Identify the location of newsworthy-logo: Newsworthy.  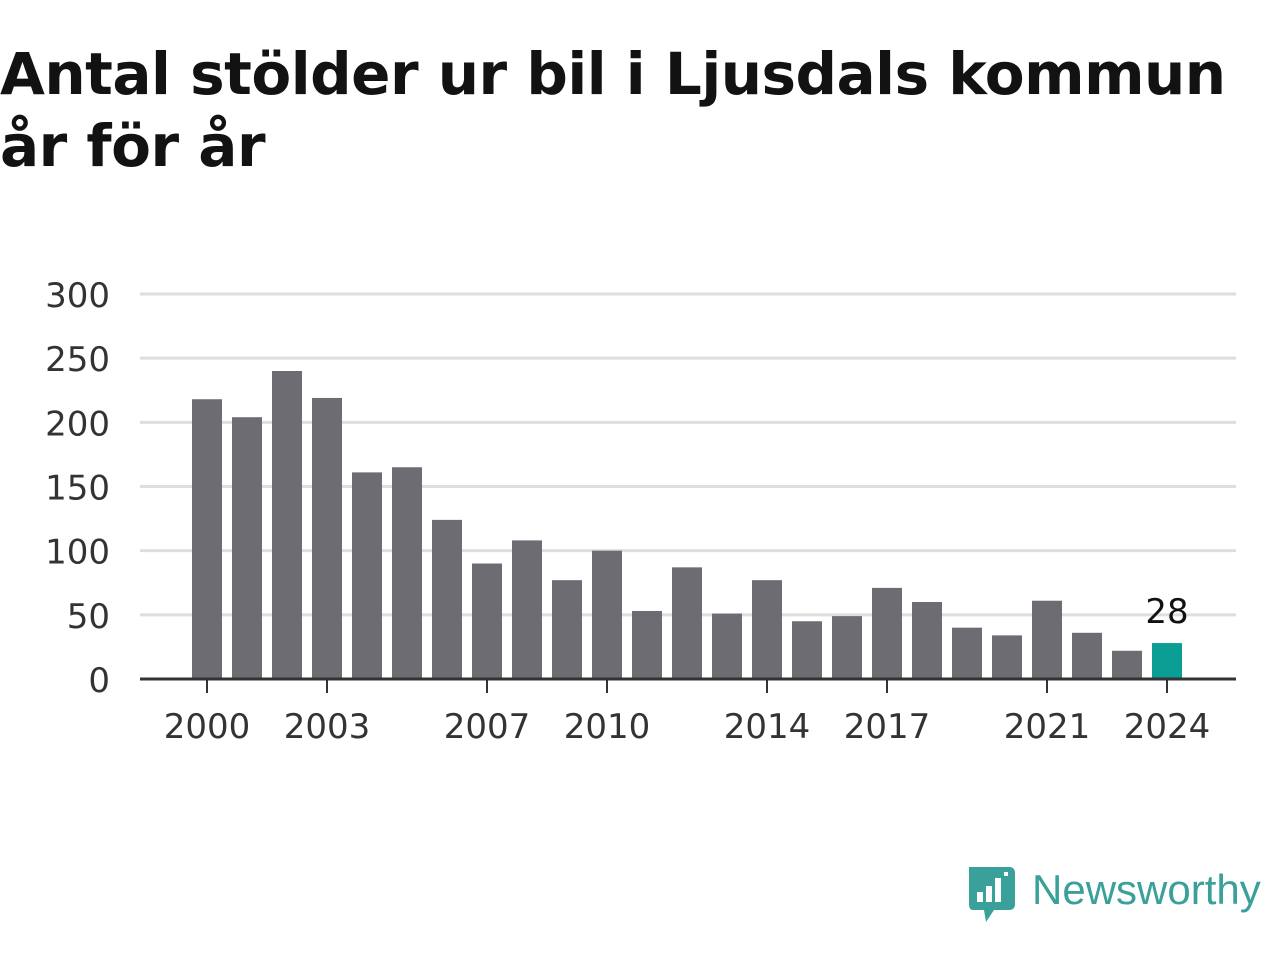
(1122, 896).